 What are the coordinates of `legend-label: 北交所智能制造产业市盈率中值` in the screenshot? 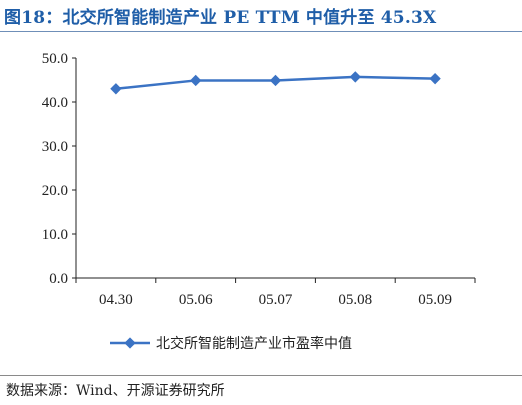 It's located at (254, 343).